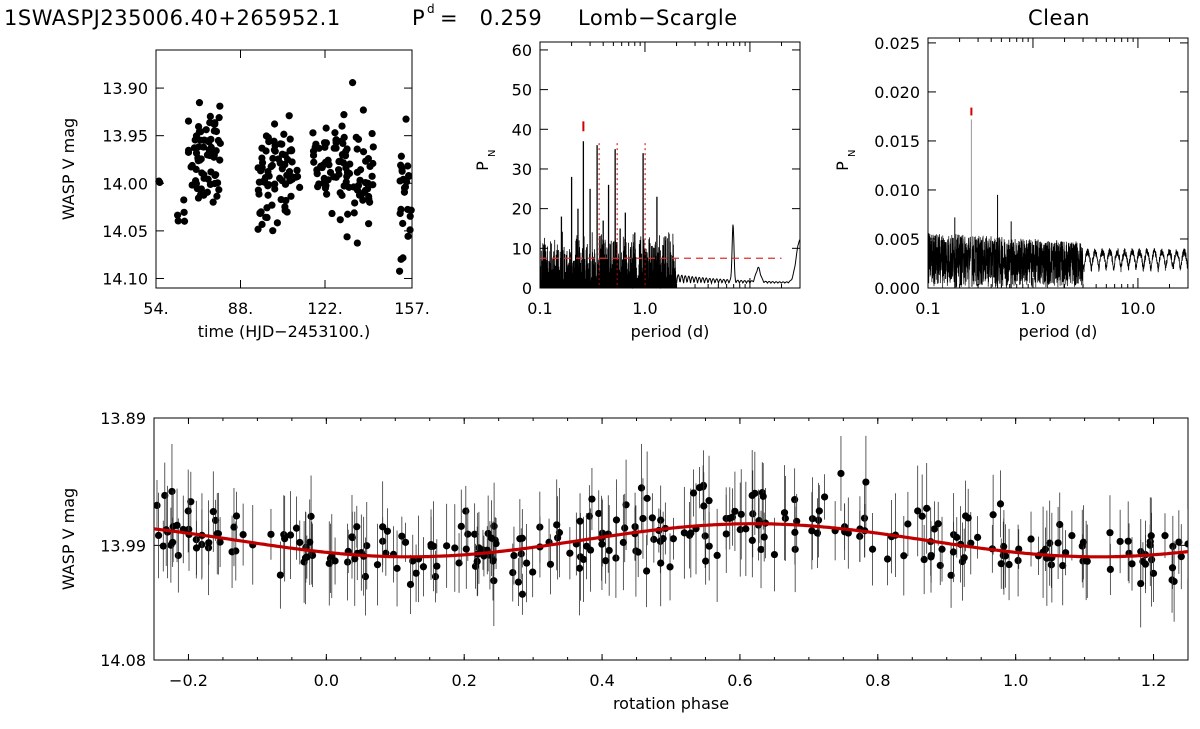 The width and height of the screenshot is (1200, 729). I want to click on clean-spectrum, so click(1058, 260).